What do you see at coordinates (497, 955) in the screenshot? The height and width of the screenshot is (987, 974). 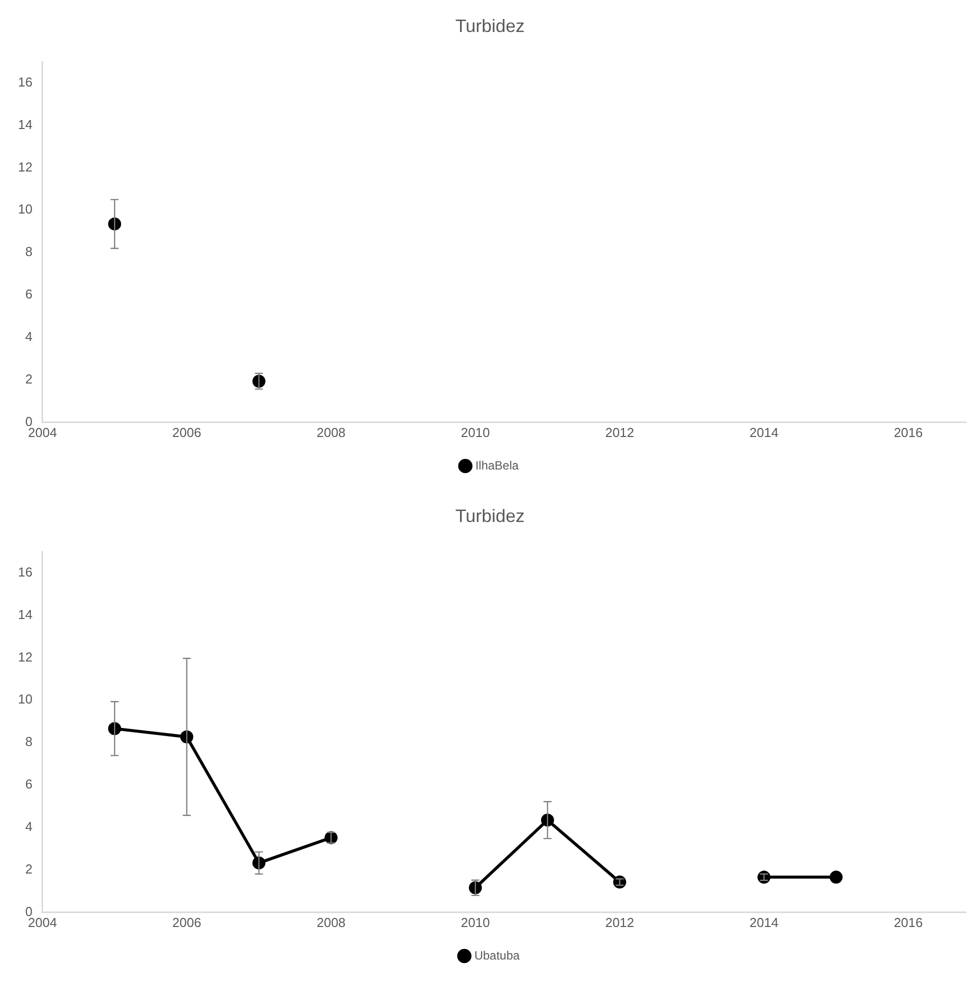 I see `legend-label: Ubatuba` at bounding box center [497, 955].